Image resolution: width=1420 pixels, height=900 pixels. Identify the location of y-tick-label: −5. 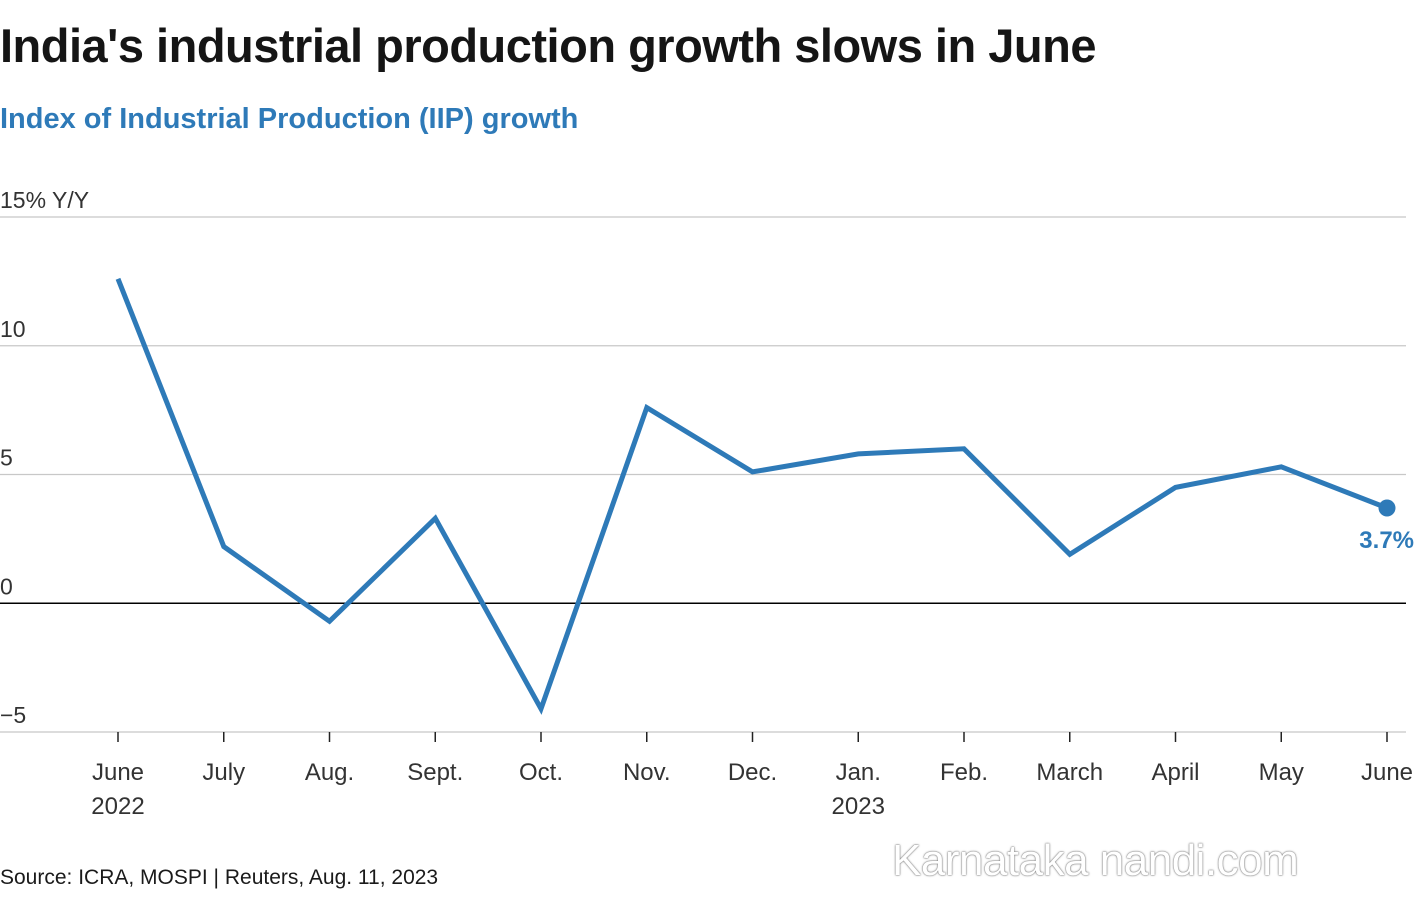
(13, 715).